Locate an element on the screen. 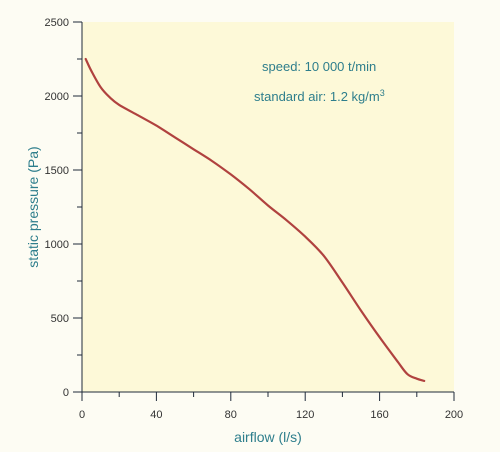 The width and height of the screenshot is (500, 452). y-tick-label: 1500 is located at coordinates (57, 171).